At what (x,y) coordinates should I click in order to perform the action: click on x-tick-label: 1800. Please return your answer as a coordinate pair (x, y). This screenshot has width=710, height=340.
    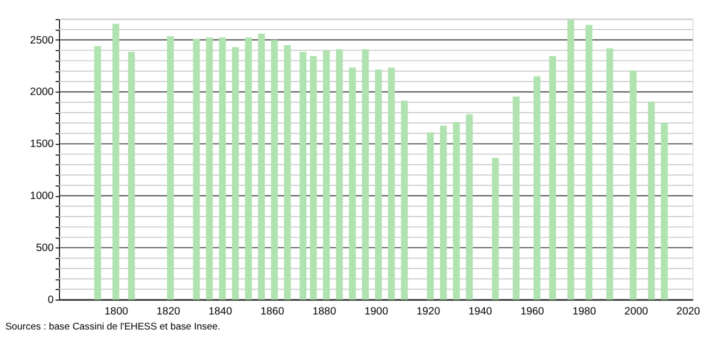
    Looking at the image, I should click on (116, 312).